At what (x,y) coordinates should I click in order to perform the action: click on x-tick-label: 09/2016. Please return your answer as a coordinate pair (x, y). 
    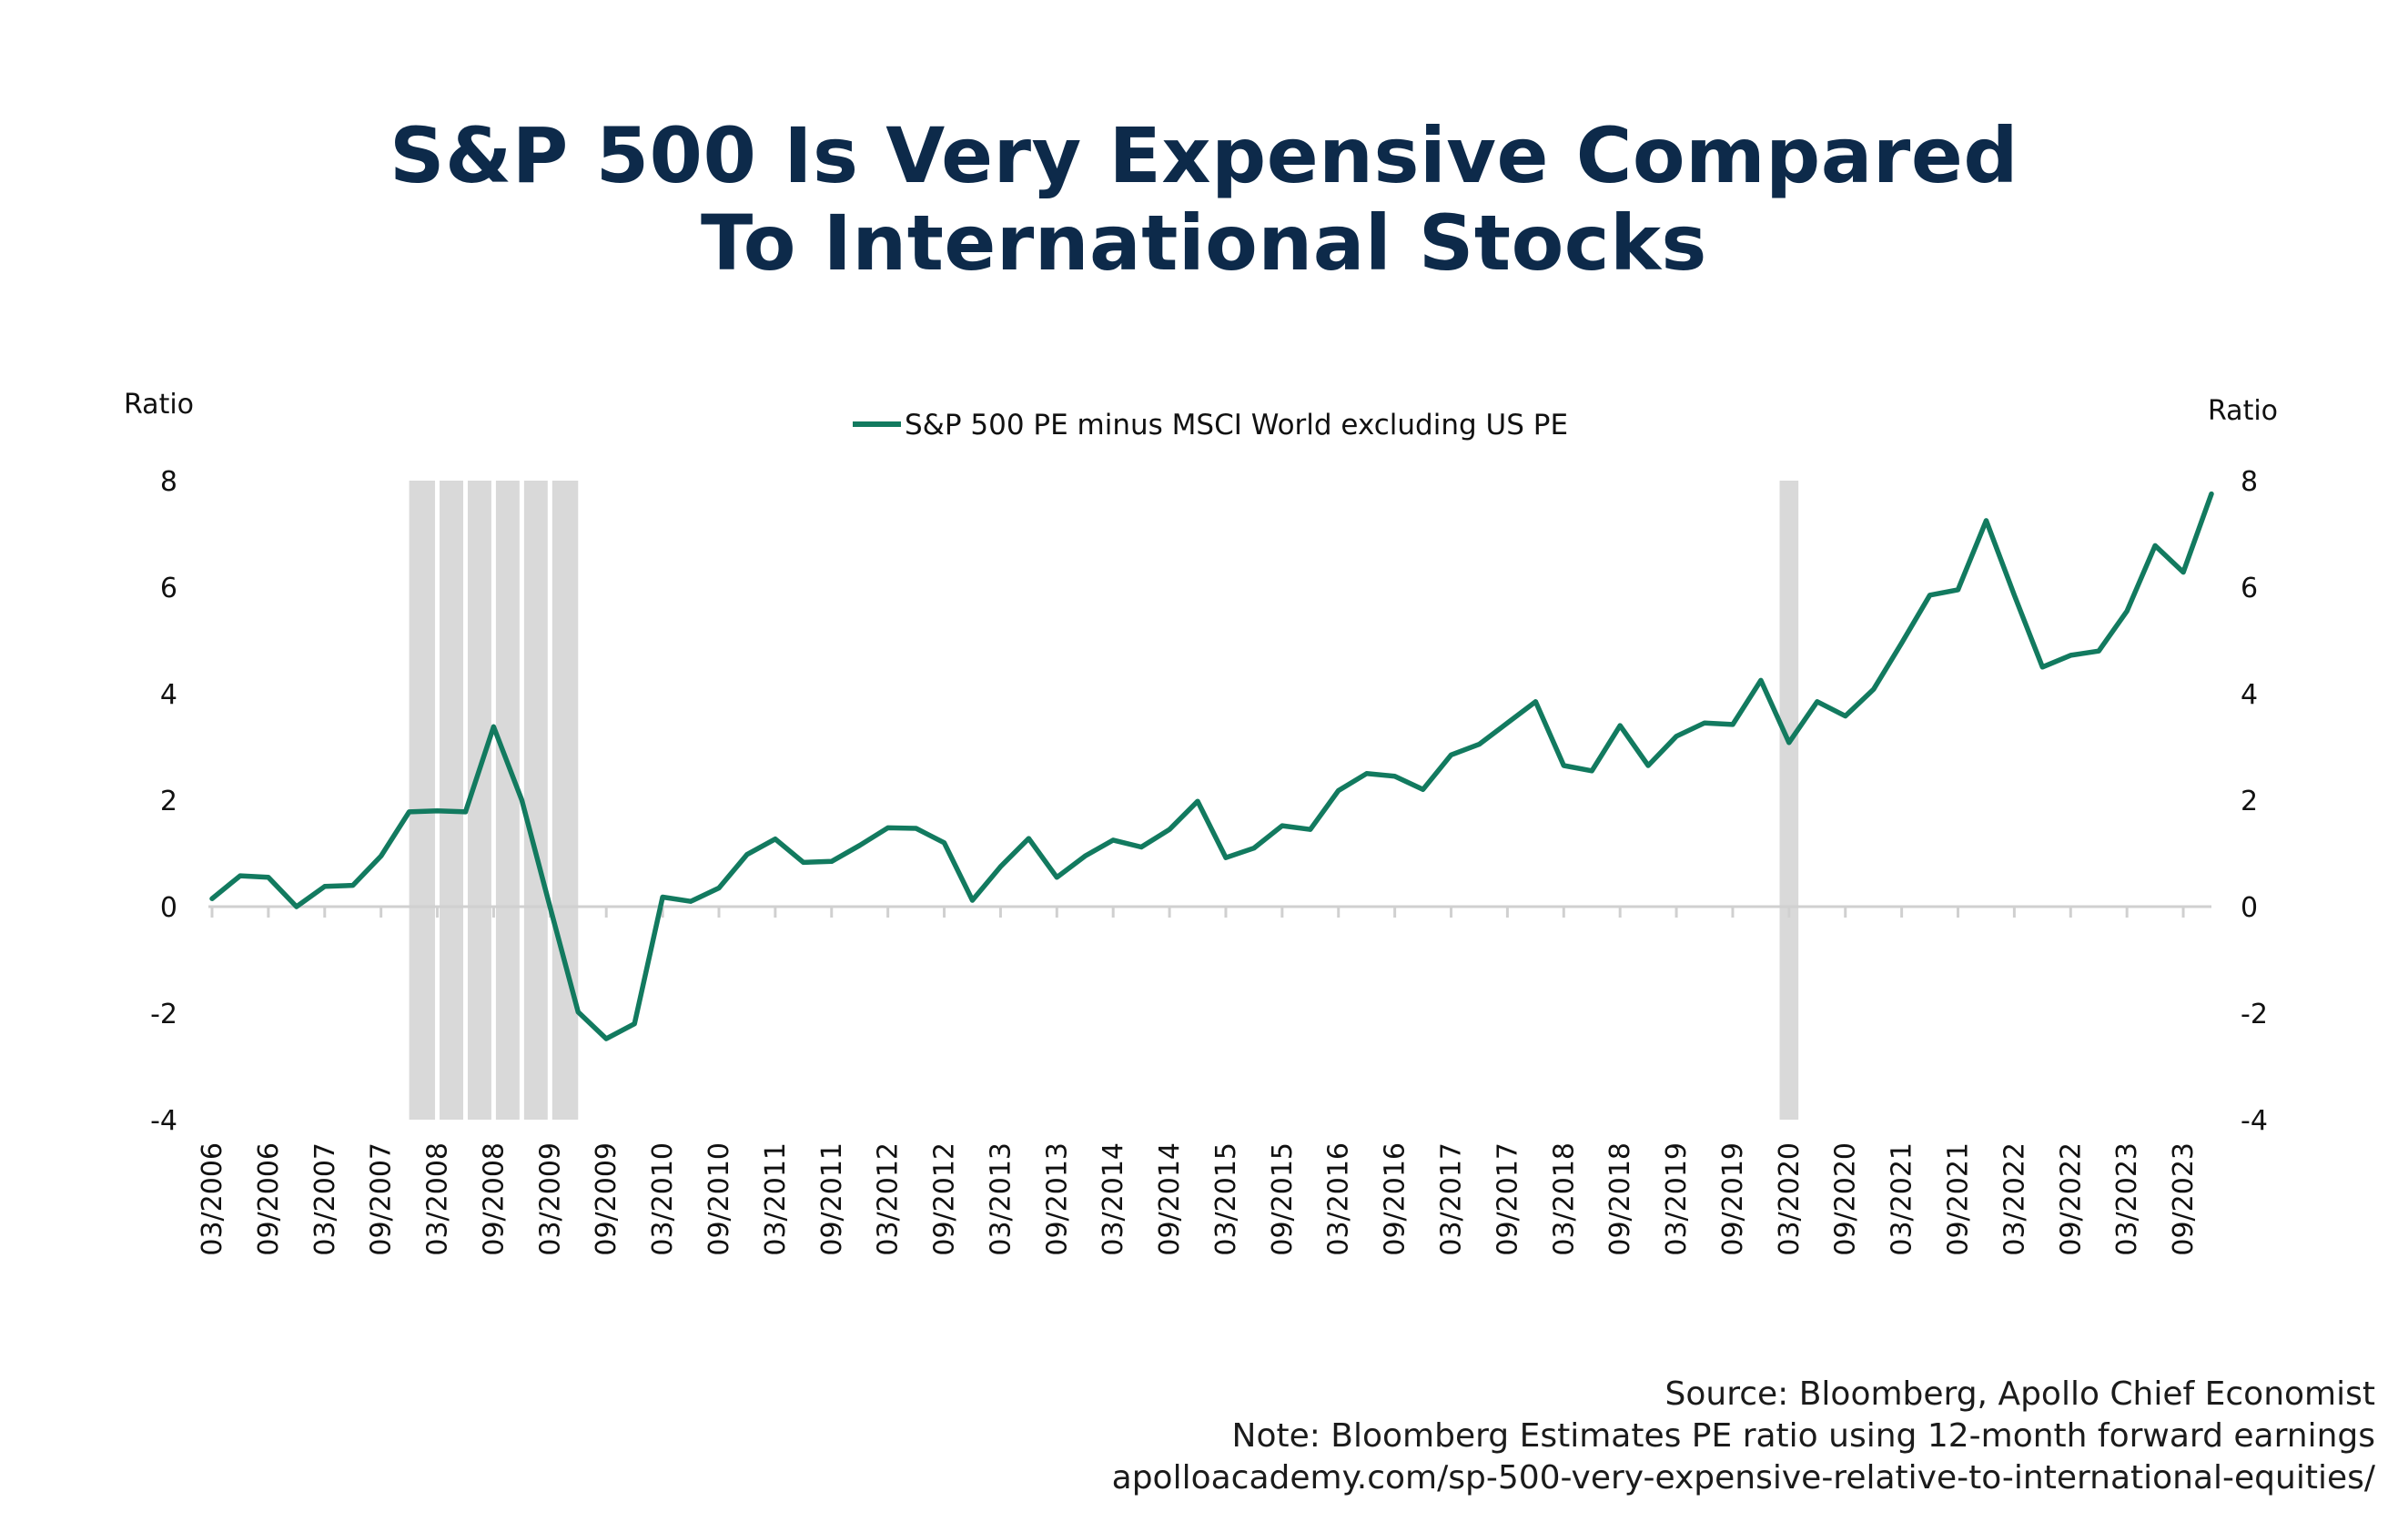
    Looking at the image, I should click on (1395, 1199).